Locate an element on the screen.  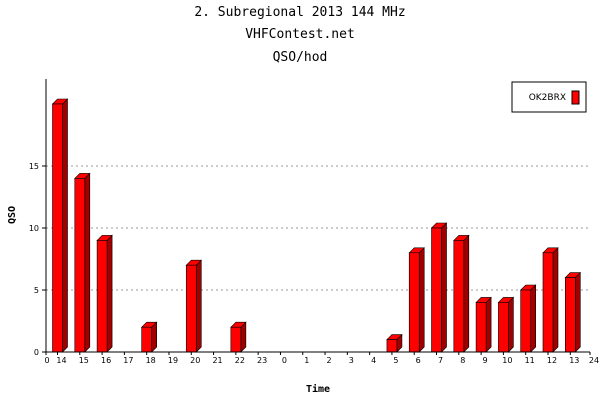
y-tick-labels: 0 5 10 15 is located at coordinates (37, 259).